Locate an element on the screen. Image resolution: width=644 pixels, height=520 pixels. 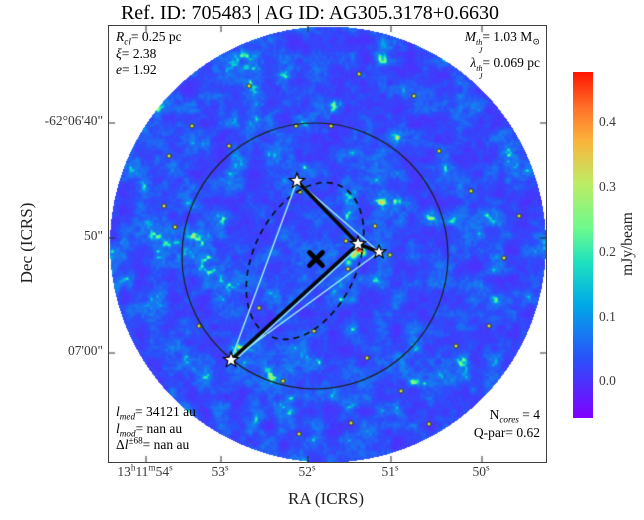
x-tick-label: 51s is located at coordinates (390, 470).